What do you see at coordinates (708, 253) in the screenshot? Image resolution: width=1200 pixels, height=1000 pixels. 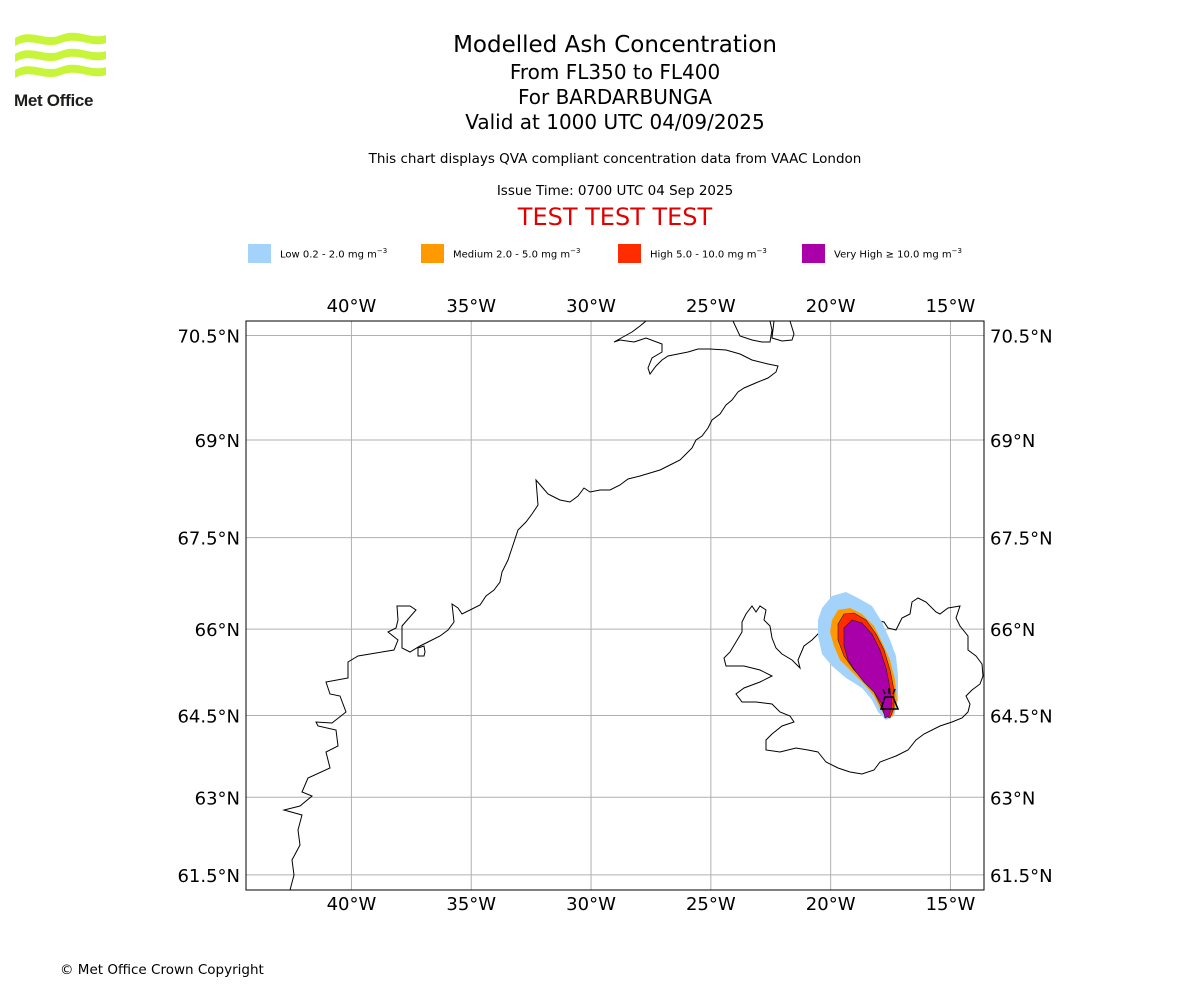 I see `legend-label-high: High 5.0 - 10.0 mg m−3` at bounding box center [708, 253].